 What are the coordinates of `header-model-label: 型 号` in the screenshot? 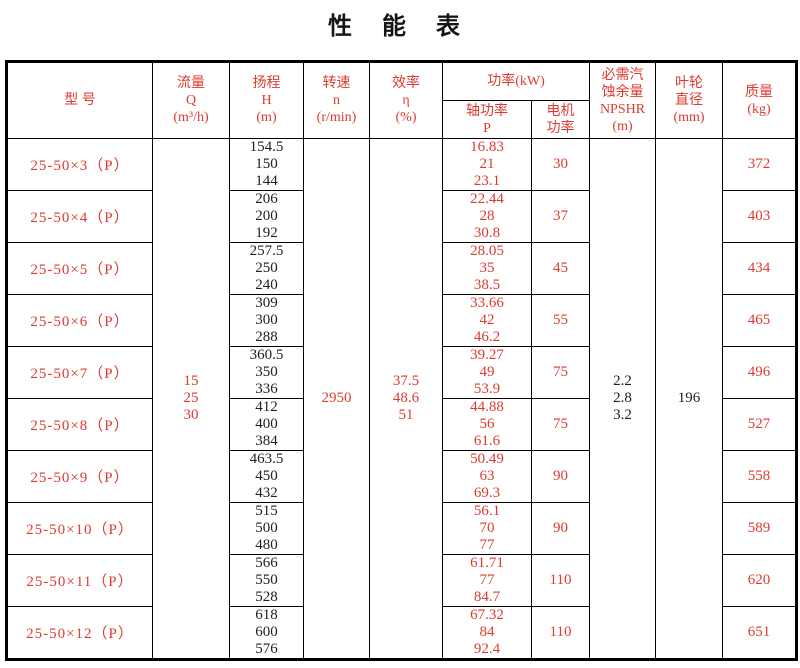 It's located at (80, 100).